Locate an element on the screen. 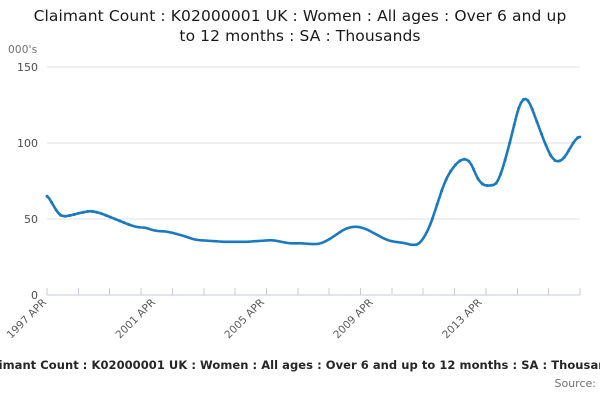 Image resolution: width=600 pixels, height=400 pixels. y-axis-unit-label: 000's is located at coordinates (23, 50).